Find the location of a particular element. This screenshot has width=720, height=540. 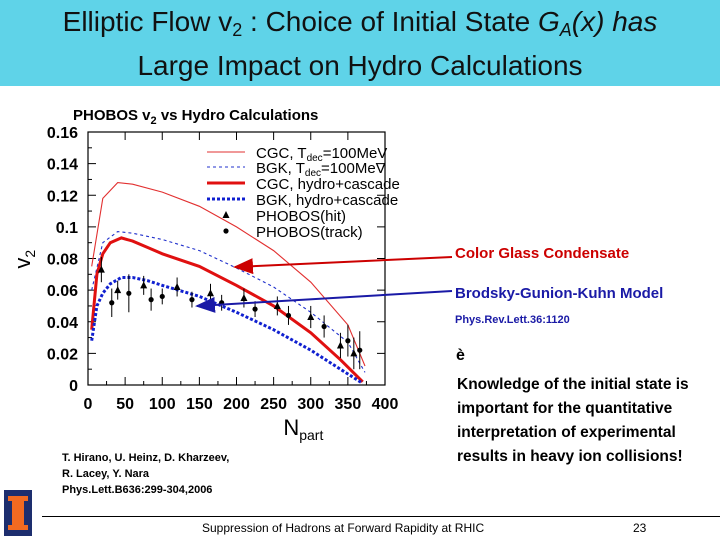

page-number: 23 is located at coordinates (640, 528).